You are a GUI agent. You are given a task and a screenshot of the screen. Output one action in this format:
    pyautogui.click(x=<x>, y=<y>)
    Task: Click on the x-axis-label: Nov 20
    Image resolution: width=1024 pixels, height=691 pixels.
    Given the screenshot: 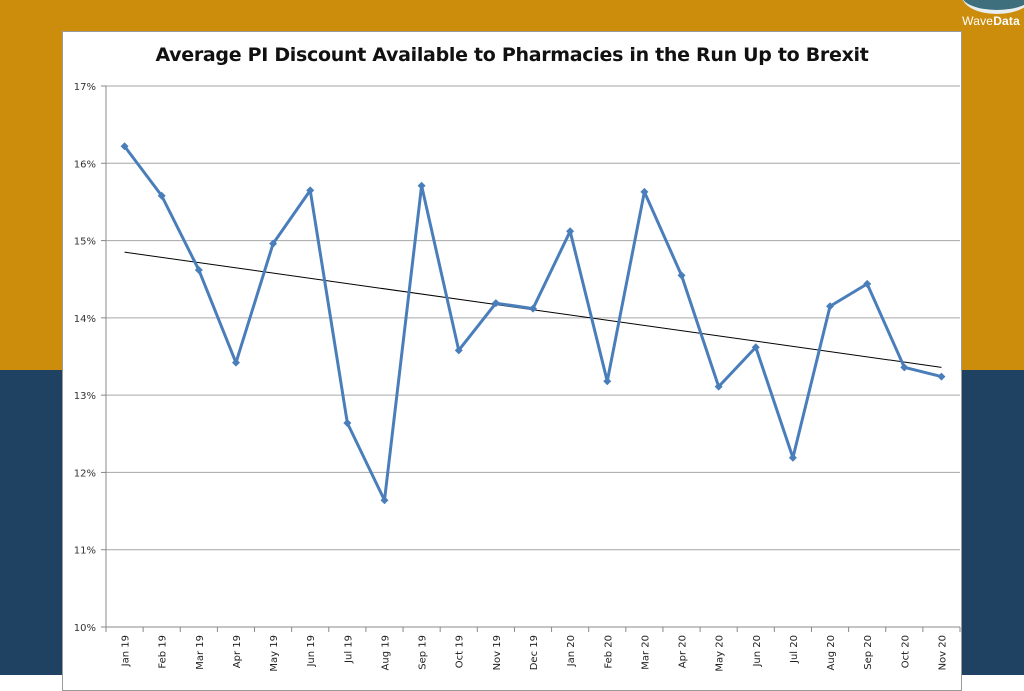 What is the action you would take?
    pyautogui.click(x=942, y=652)
    